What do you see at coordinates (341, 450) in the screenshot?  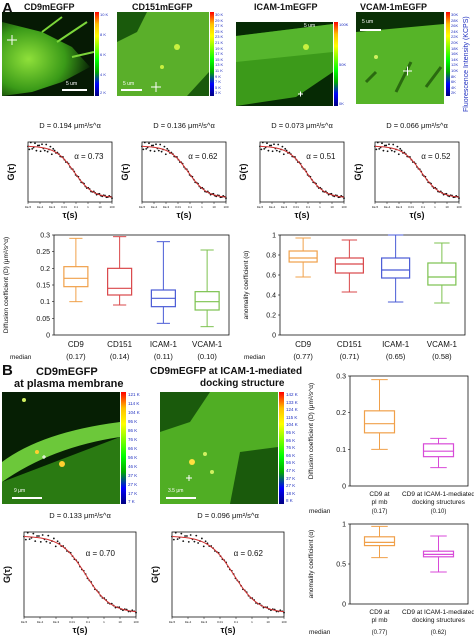 I see `ytick-label: 0.1` at bounding box center [341, 450].